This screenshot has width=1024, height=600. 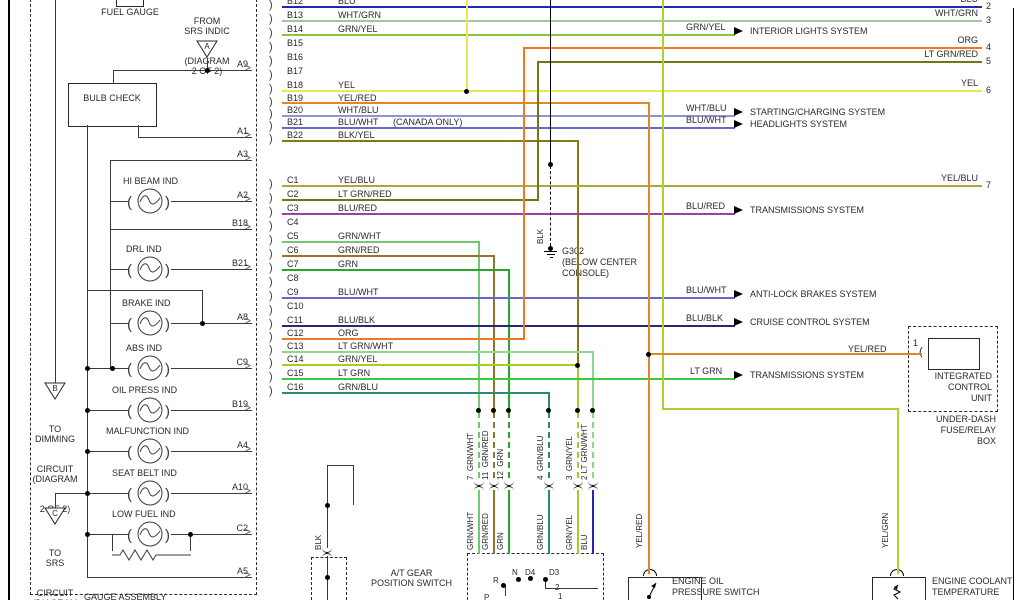 What do you see at coordinates (293, 250) in the screenshot?
I see `pin-id: C6` at bounding box center [293, 250].